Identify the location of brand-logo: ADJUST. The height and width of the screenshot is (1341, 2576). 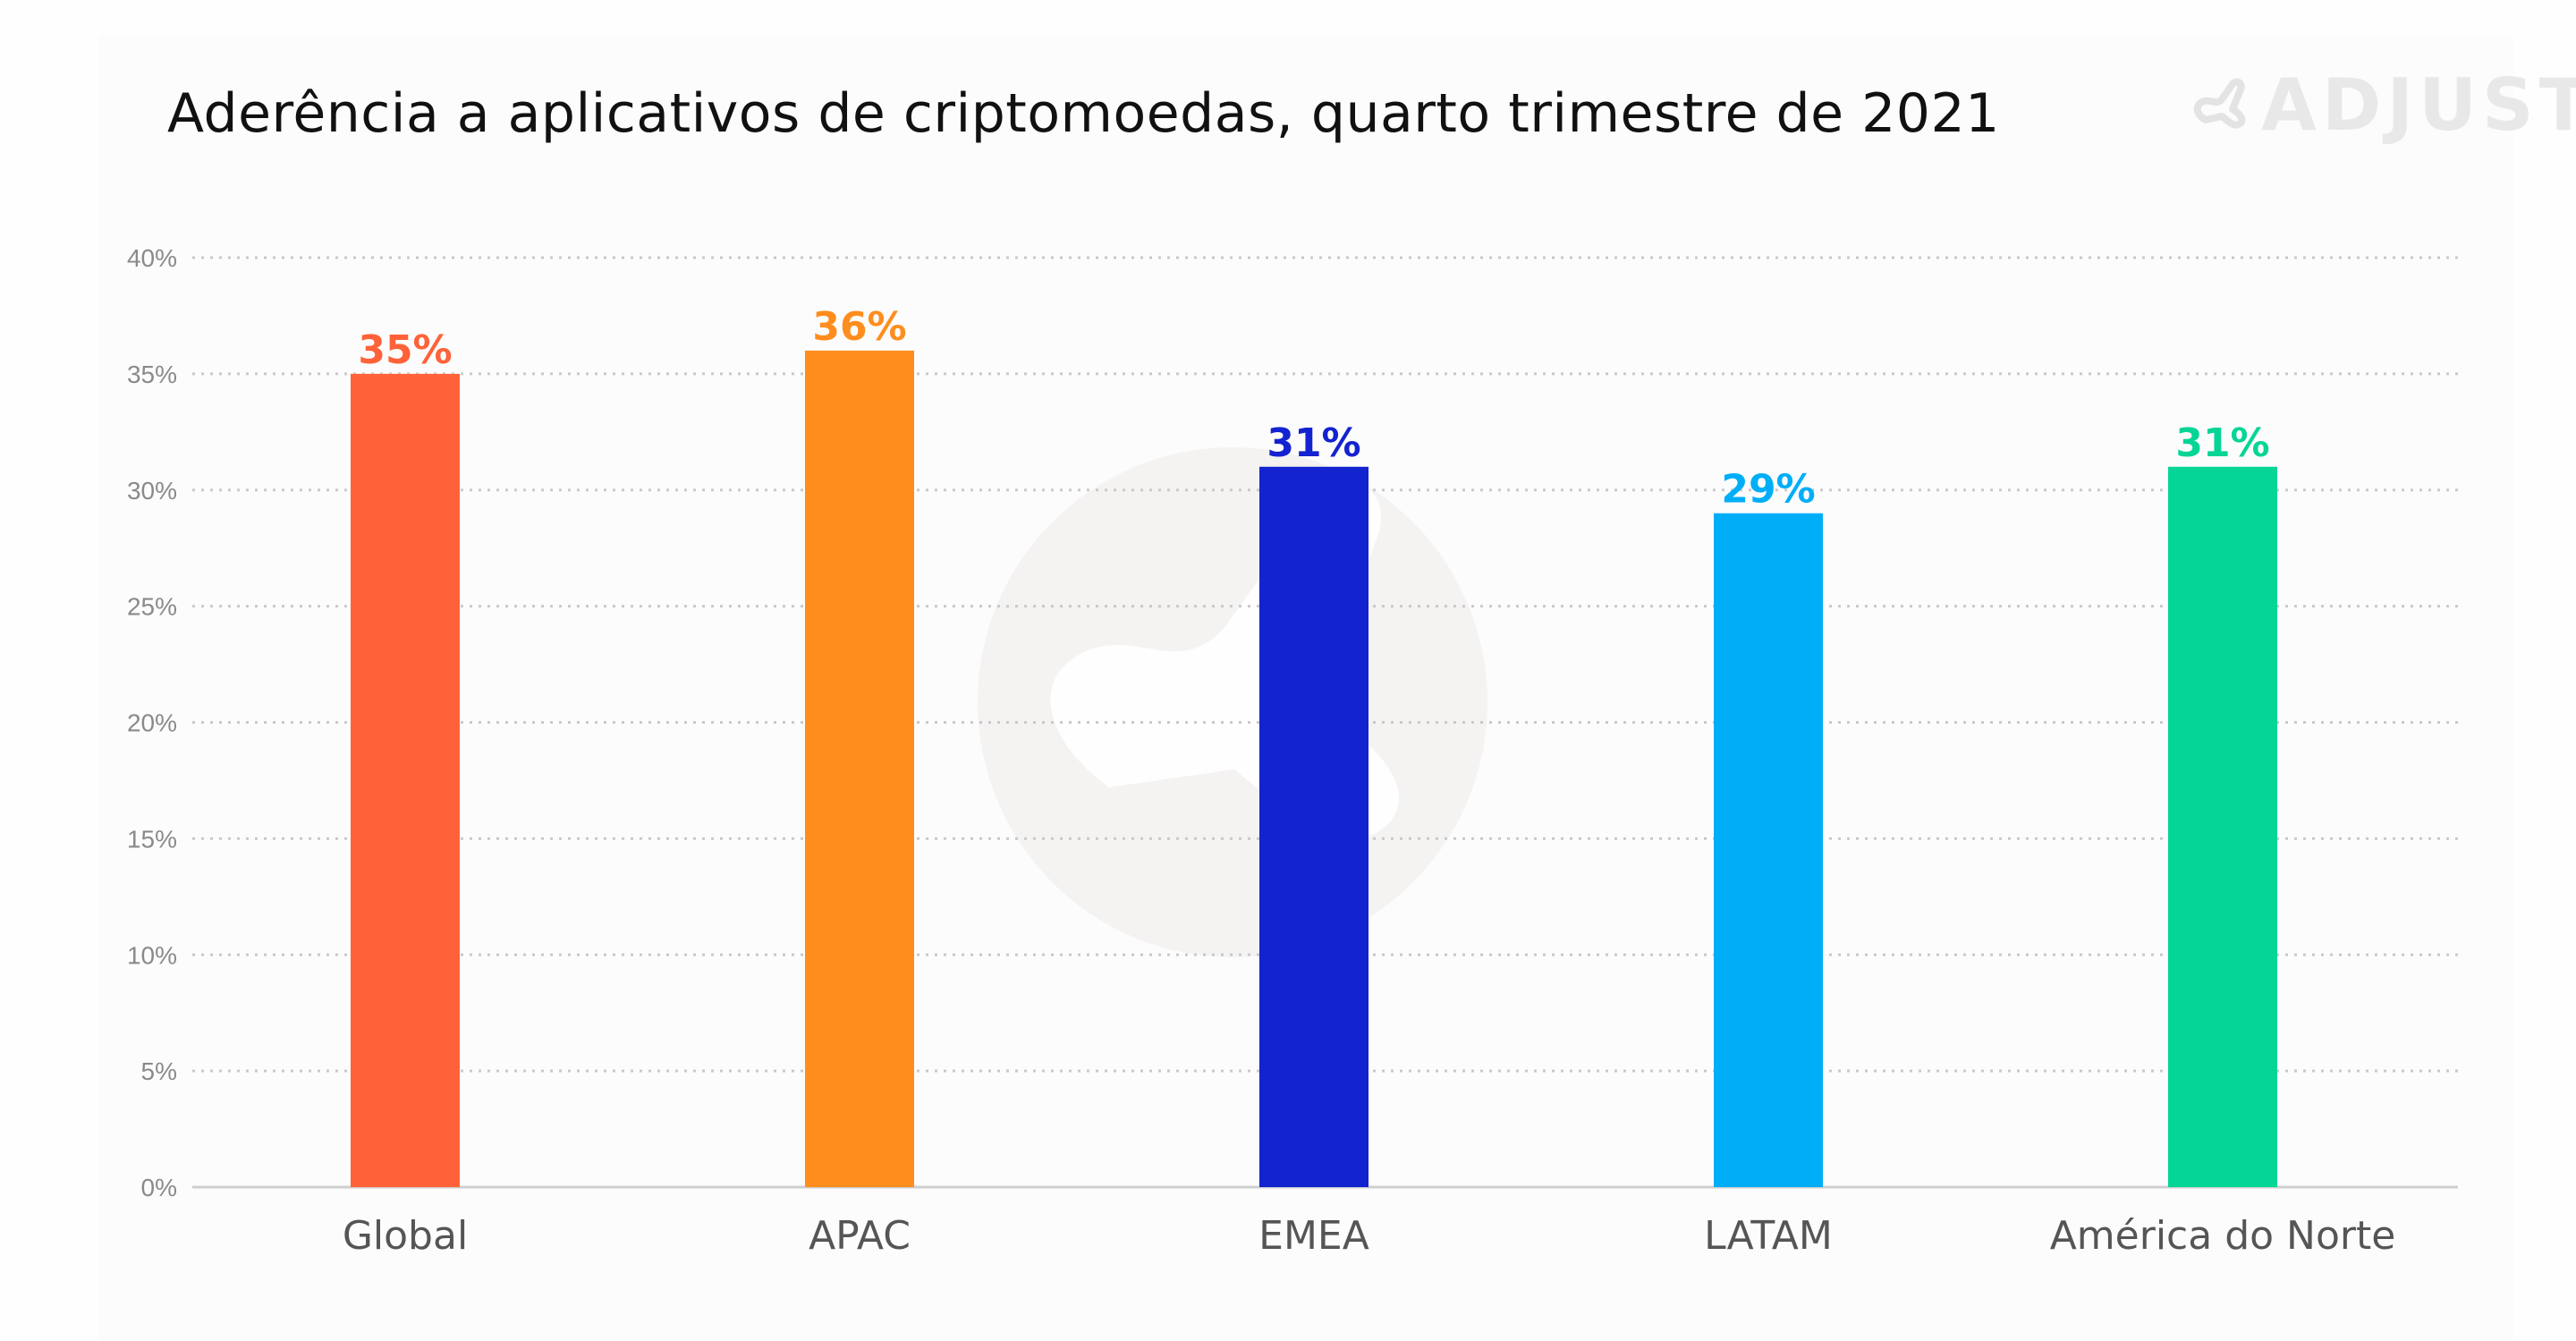
(2383, 105).